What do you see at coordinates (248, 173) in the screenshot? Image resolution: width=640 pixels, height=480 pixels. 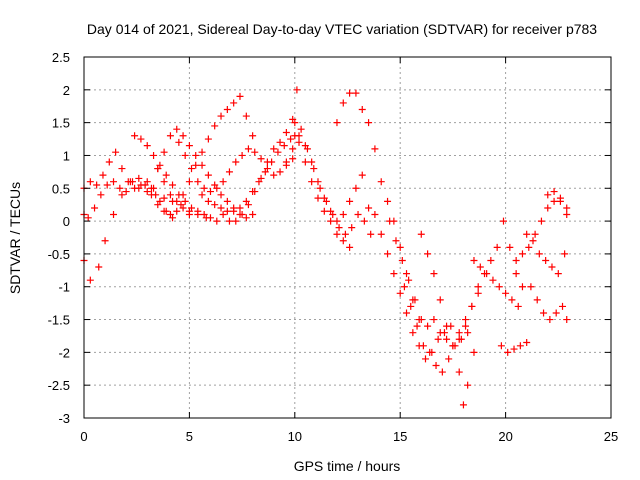 I see `series-sat-h` at bounding box center [248, 173].